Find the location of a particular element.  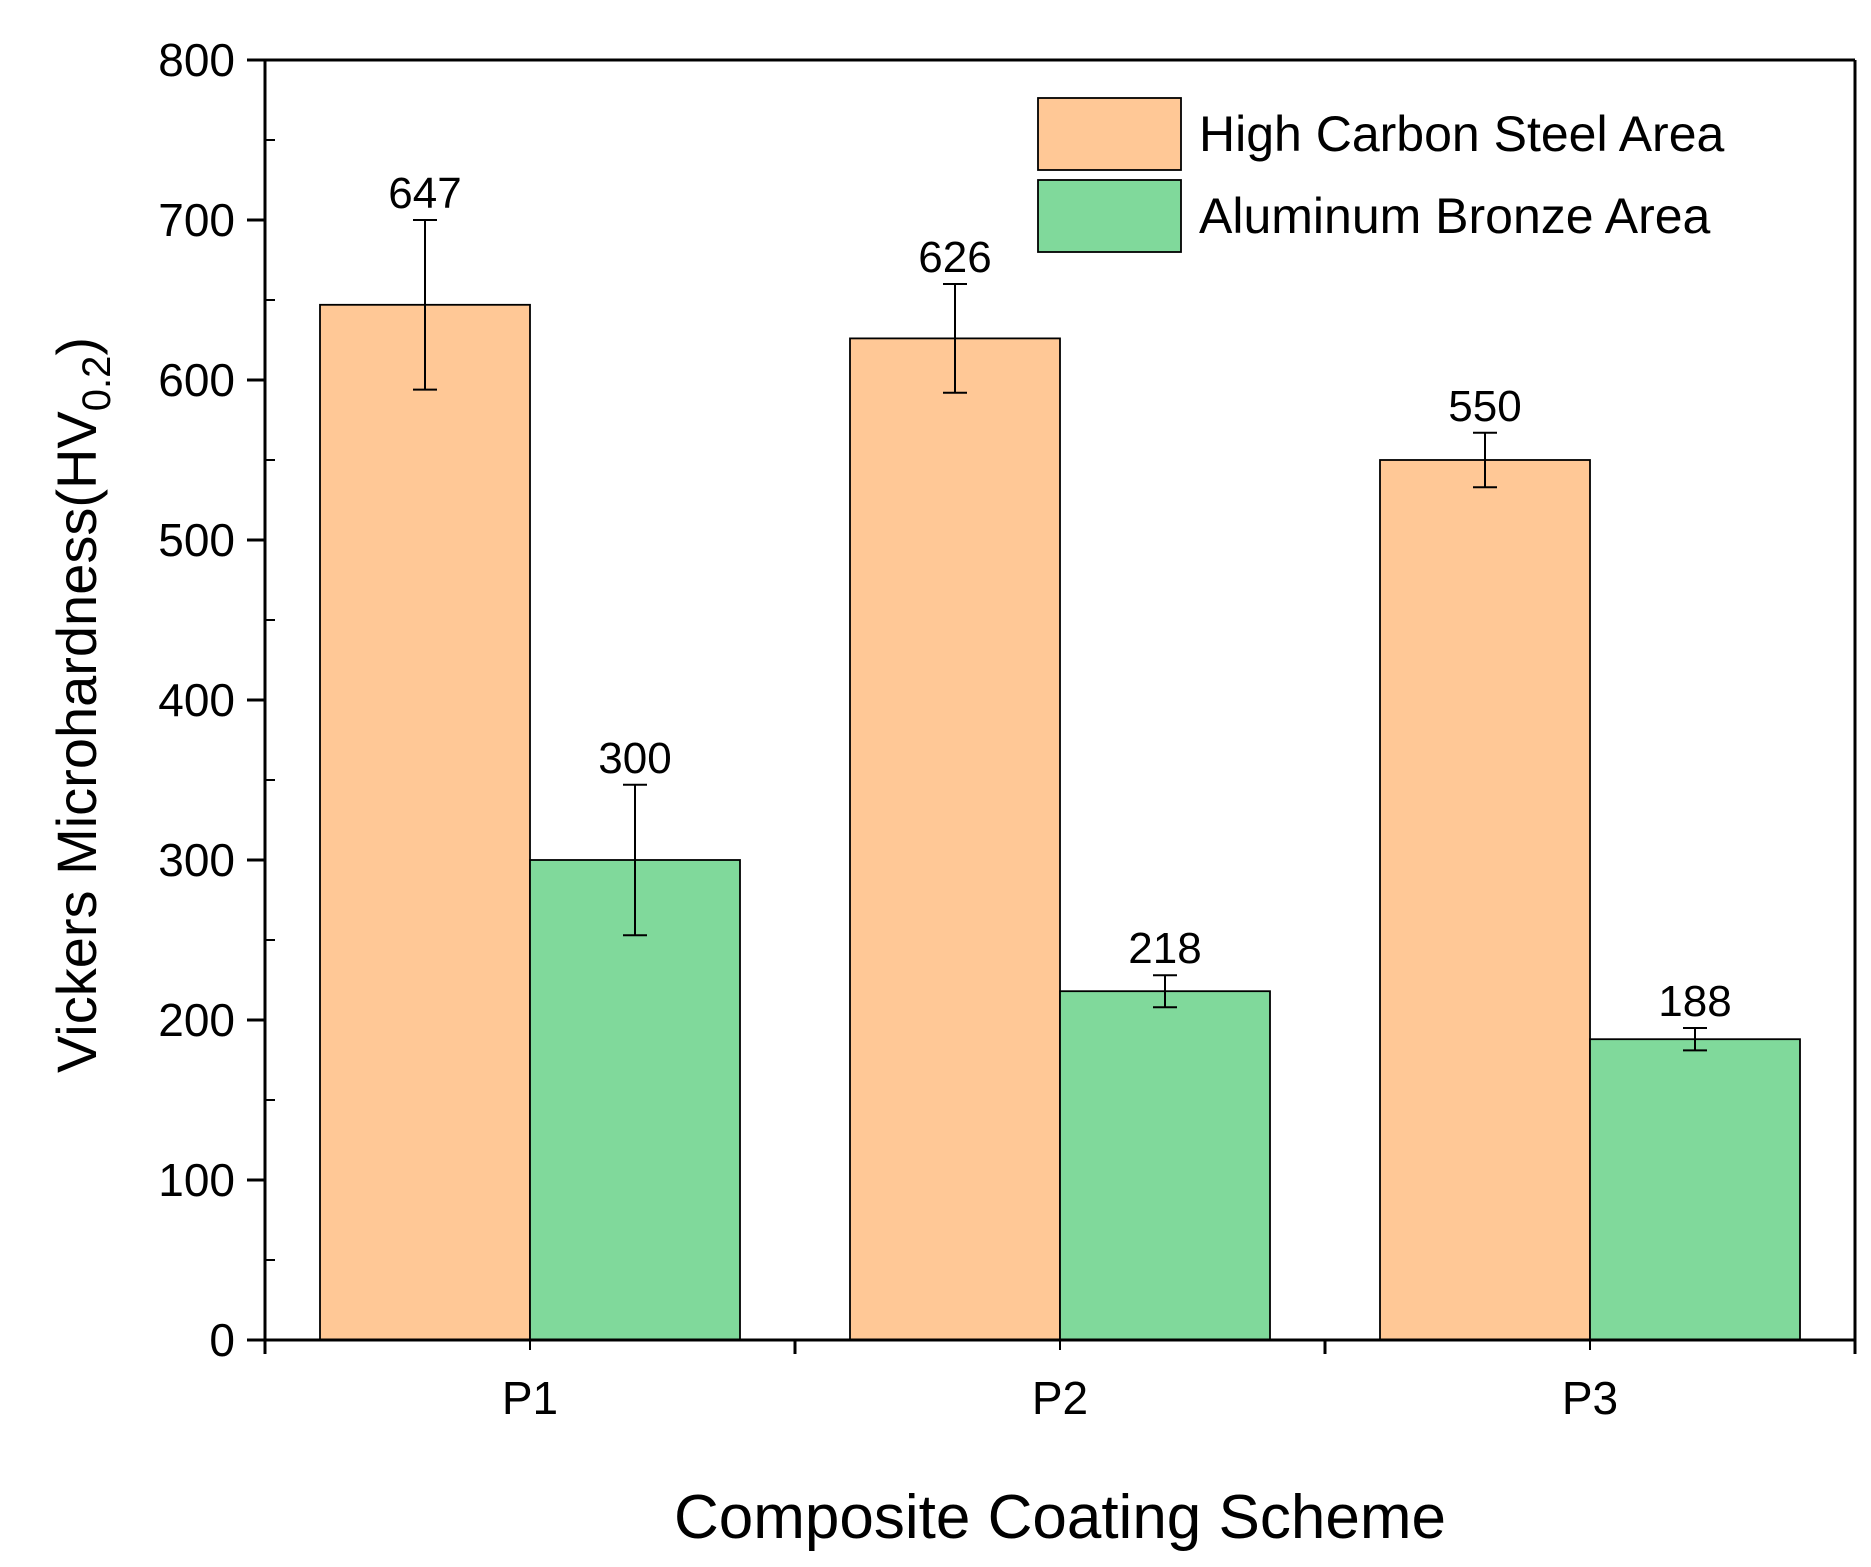

x-tick-label-p2: P2 is located at coordinates (1060, 1398).